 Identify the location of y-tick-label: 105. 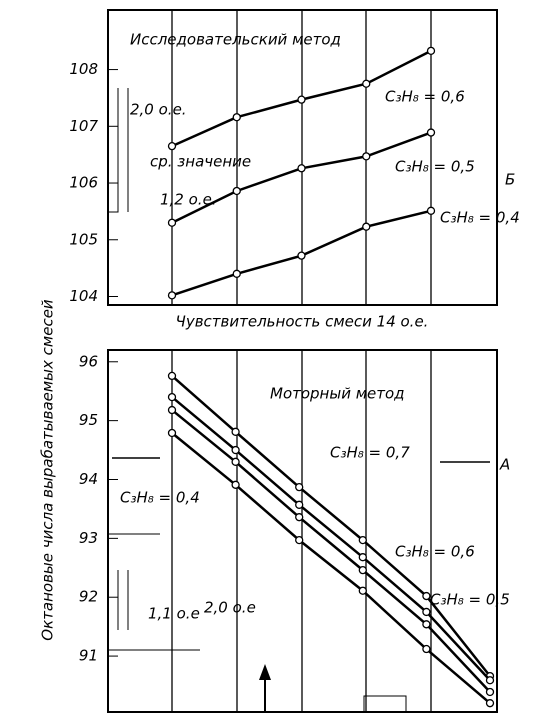
(83, 239).